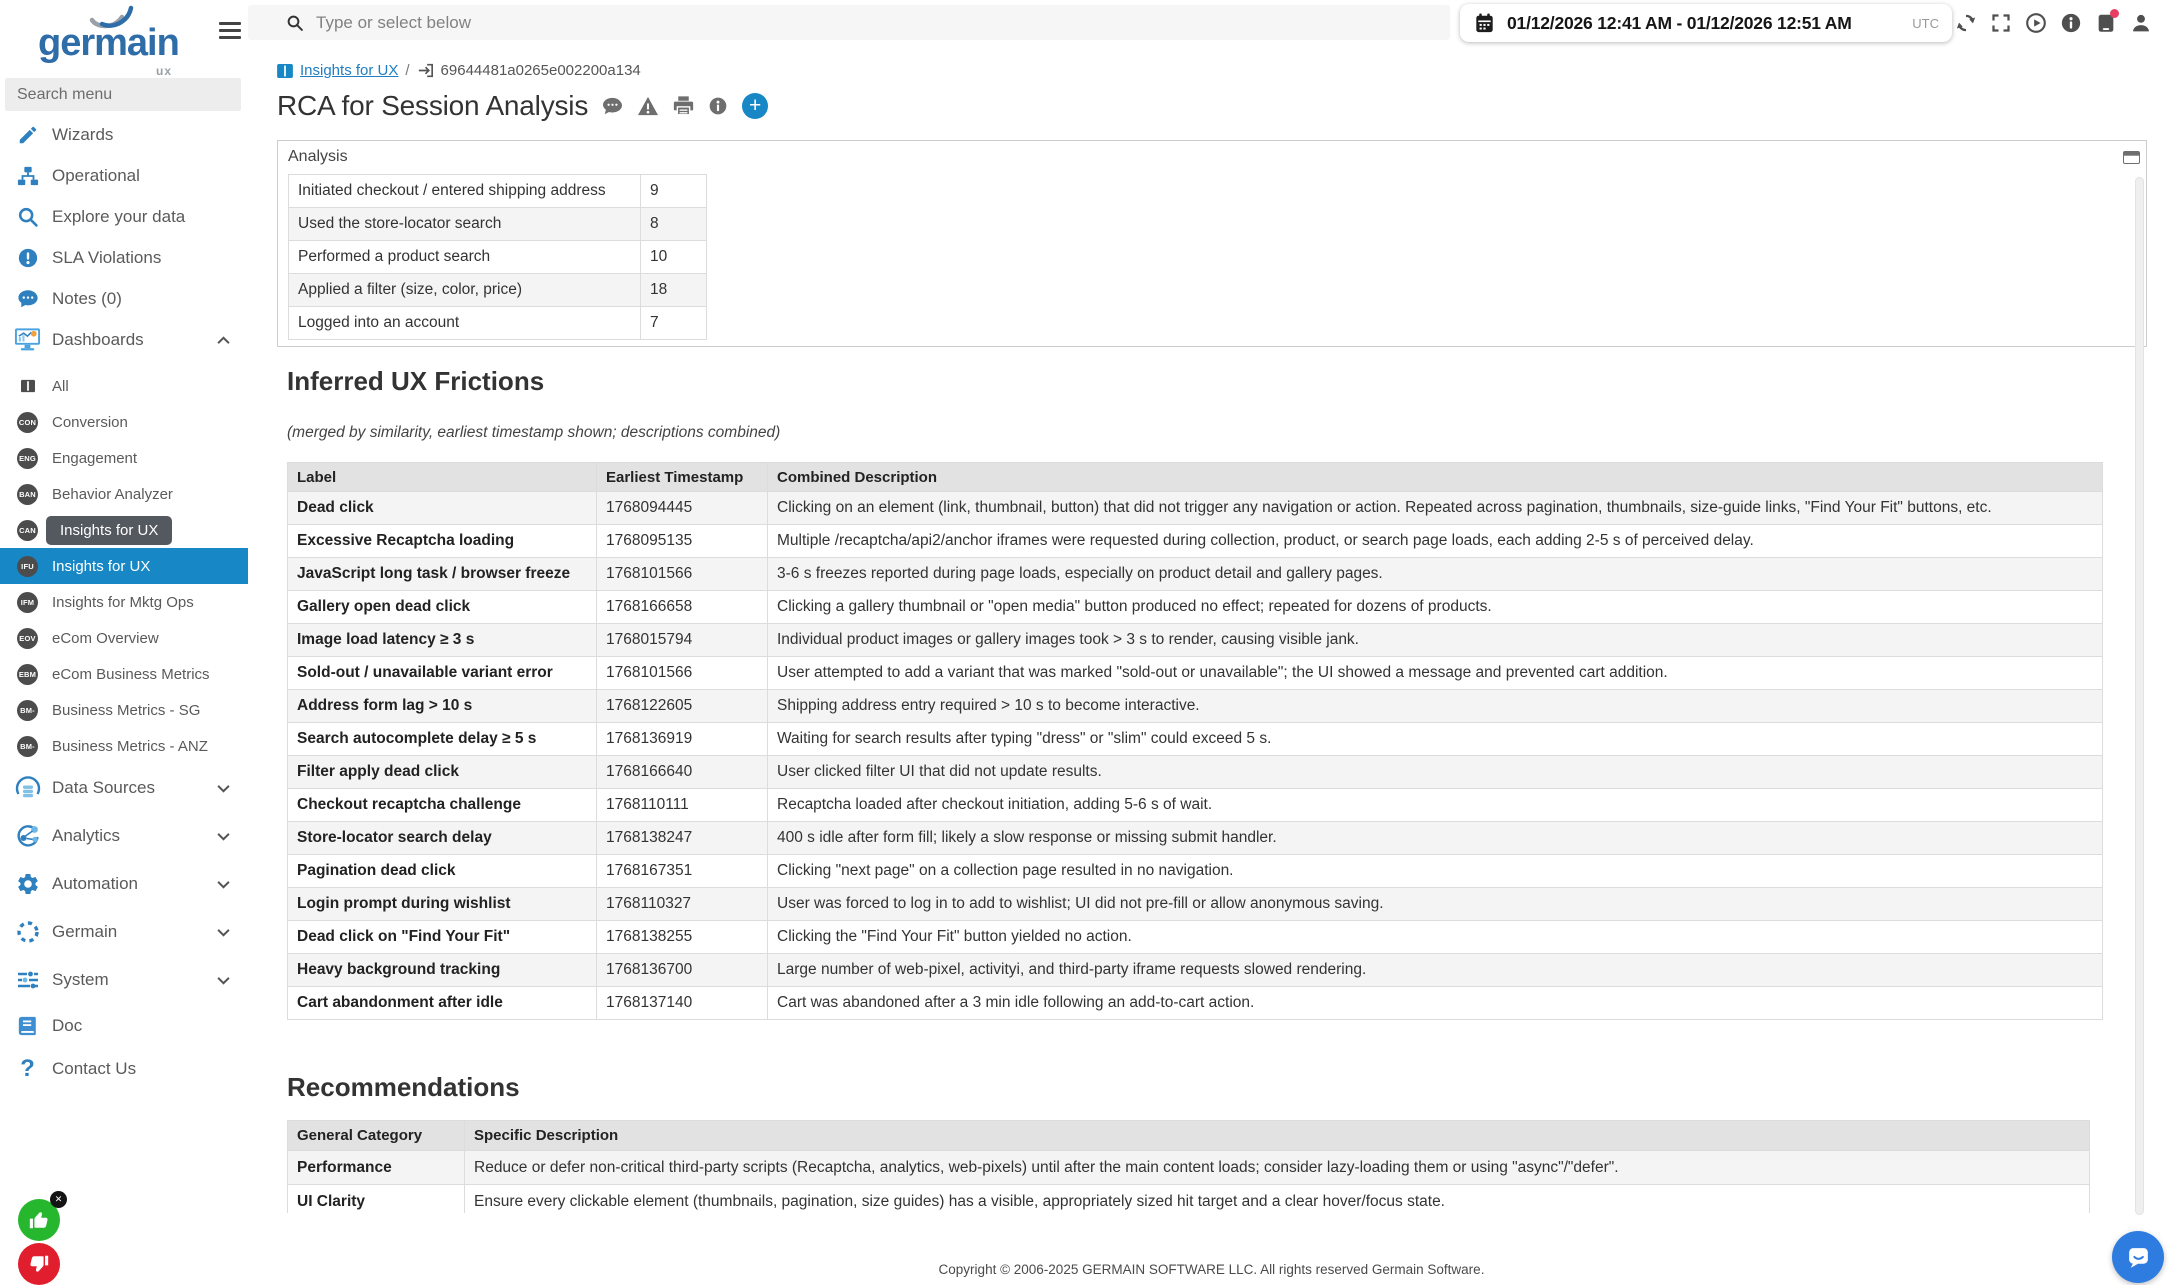 This screenshot has width=2175, height=1285. Describe the element at coordinates (497, 257) in the screenshot. I see `analysis-row: Performed a product search 10` at that location.